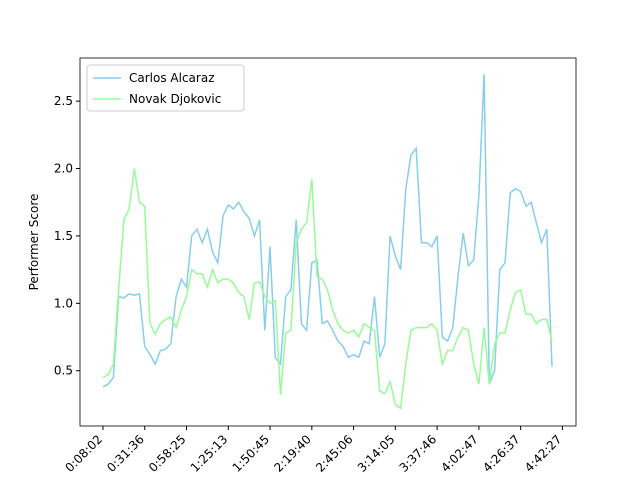 Image resolution: width=640 pixels, height=484 pixels. Describe the element at coordinates (292, 453) in the screenshot. I see `x-tick-label: 2:19:40` at that location.